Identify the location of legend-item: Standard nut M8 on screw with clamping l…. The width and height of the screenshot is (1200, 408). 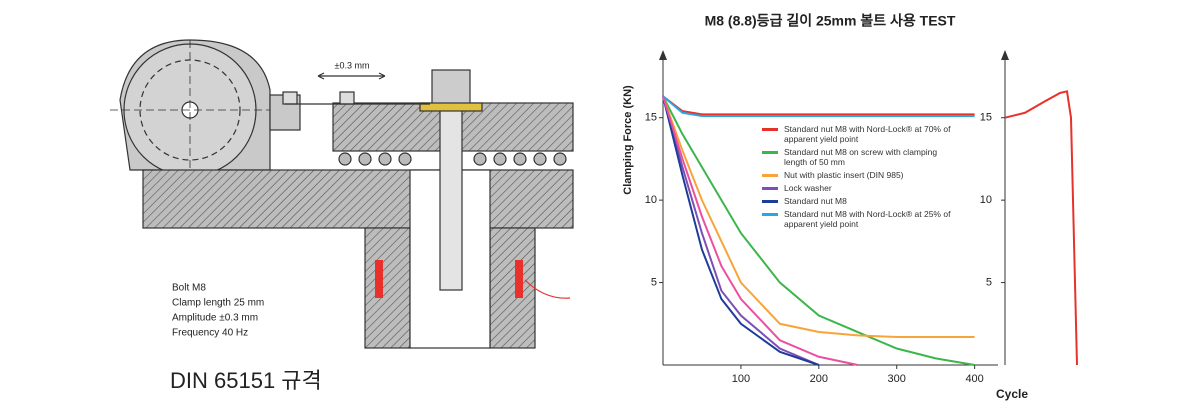
(862, 157).